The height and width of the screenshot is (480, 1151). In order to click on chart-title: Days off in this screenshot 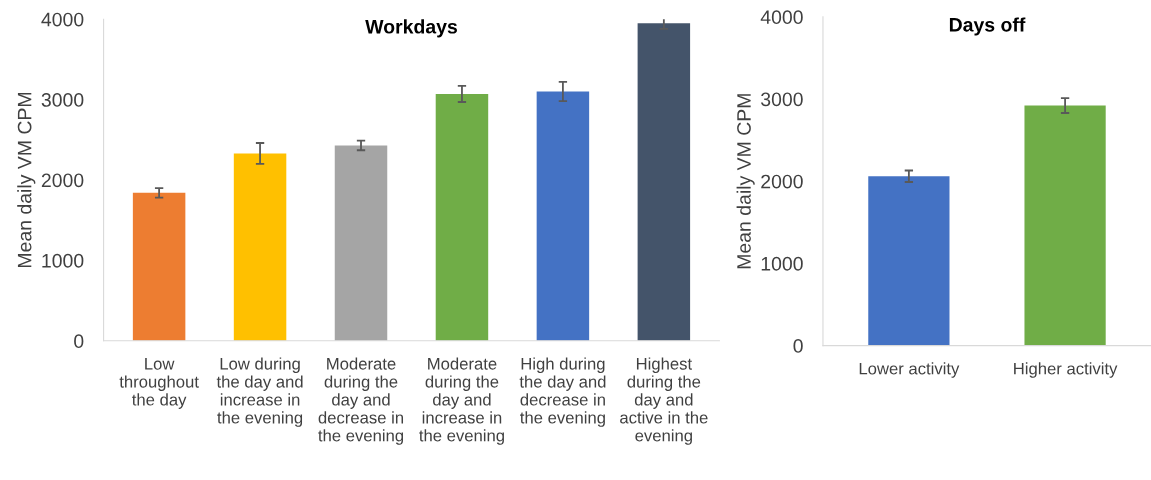, I will do `click(987, 26)`.